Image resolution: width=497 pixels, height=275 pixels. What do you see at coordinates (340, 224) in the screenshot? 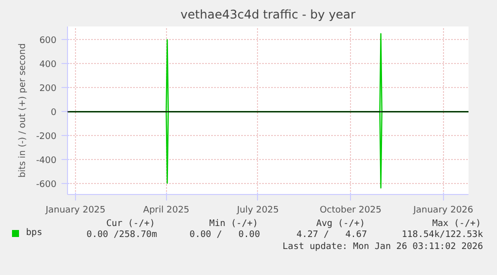
I see `text: Avg (-/+)` at bounding box center [340, 224].